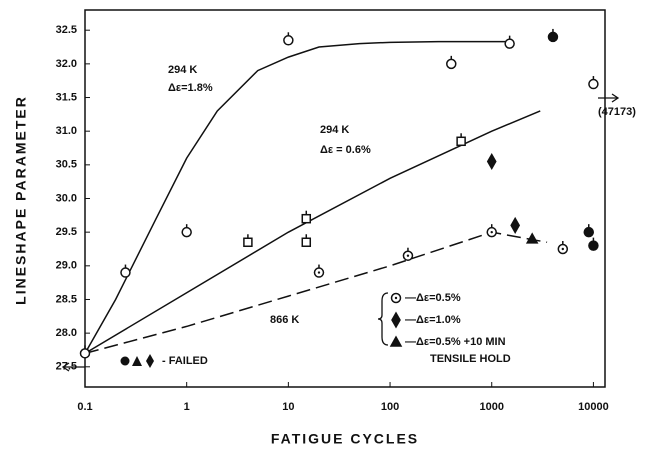  What do you see at coordinates (593, 407) in the screenshot?
I see `x-tick-label: 10000` at bounding box center [593, 407].